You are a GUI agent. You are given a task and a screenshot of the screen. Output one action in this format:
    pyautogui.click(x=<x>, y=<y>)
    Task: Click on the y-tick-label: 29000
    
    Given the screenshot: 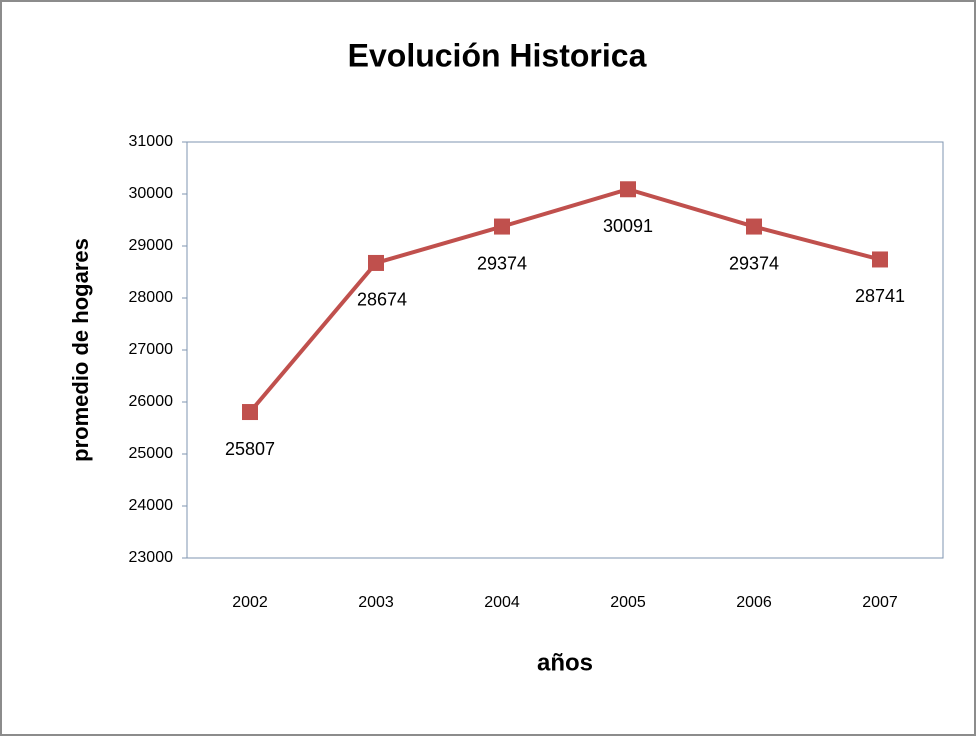 What is the action you would take?
    pyautogui.click(x=151, y=245)
    